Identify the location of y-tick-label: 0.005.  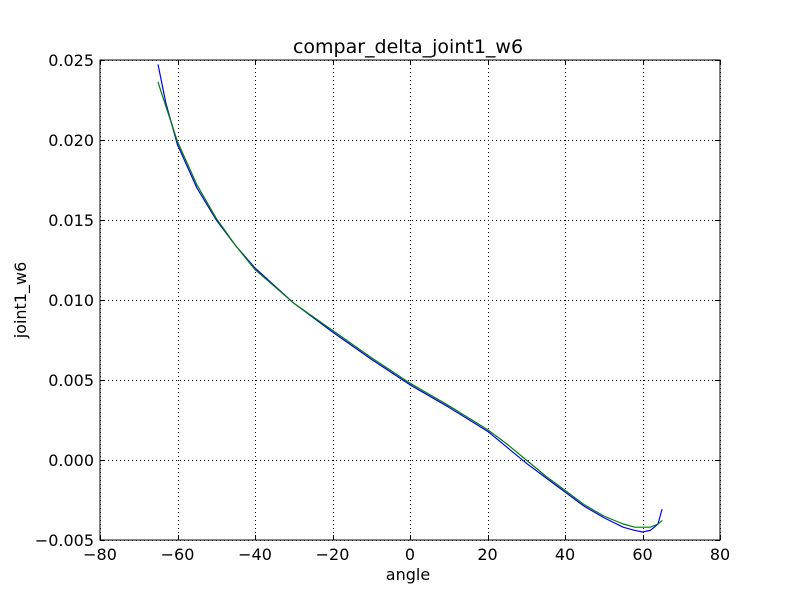
(71, 380).